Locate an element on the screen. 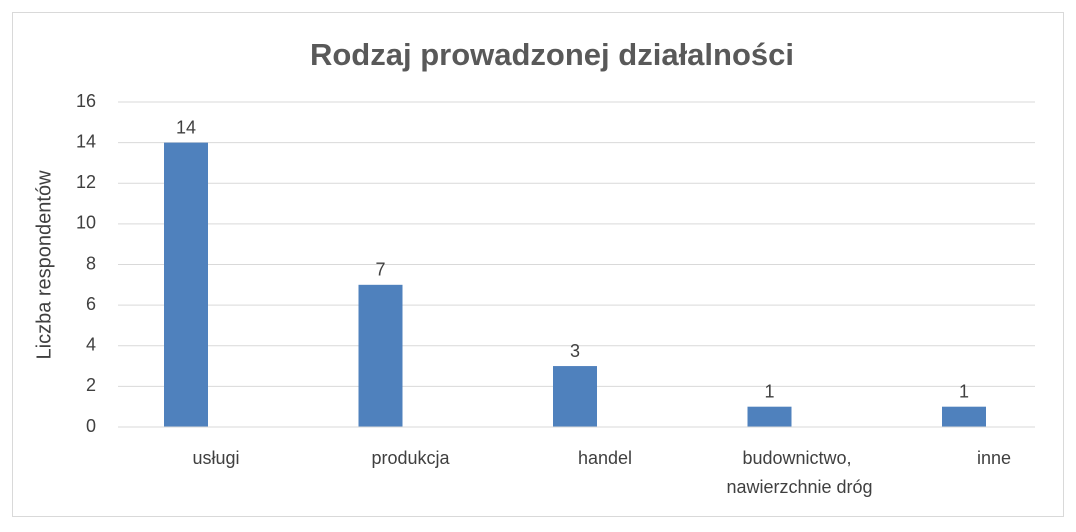 The height and width of the screenshot is (532, 1076). x-tick-label: budownictwo, nawierzchnie dróg is located at coordinates (799, 472).